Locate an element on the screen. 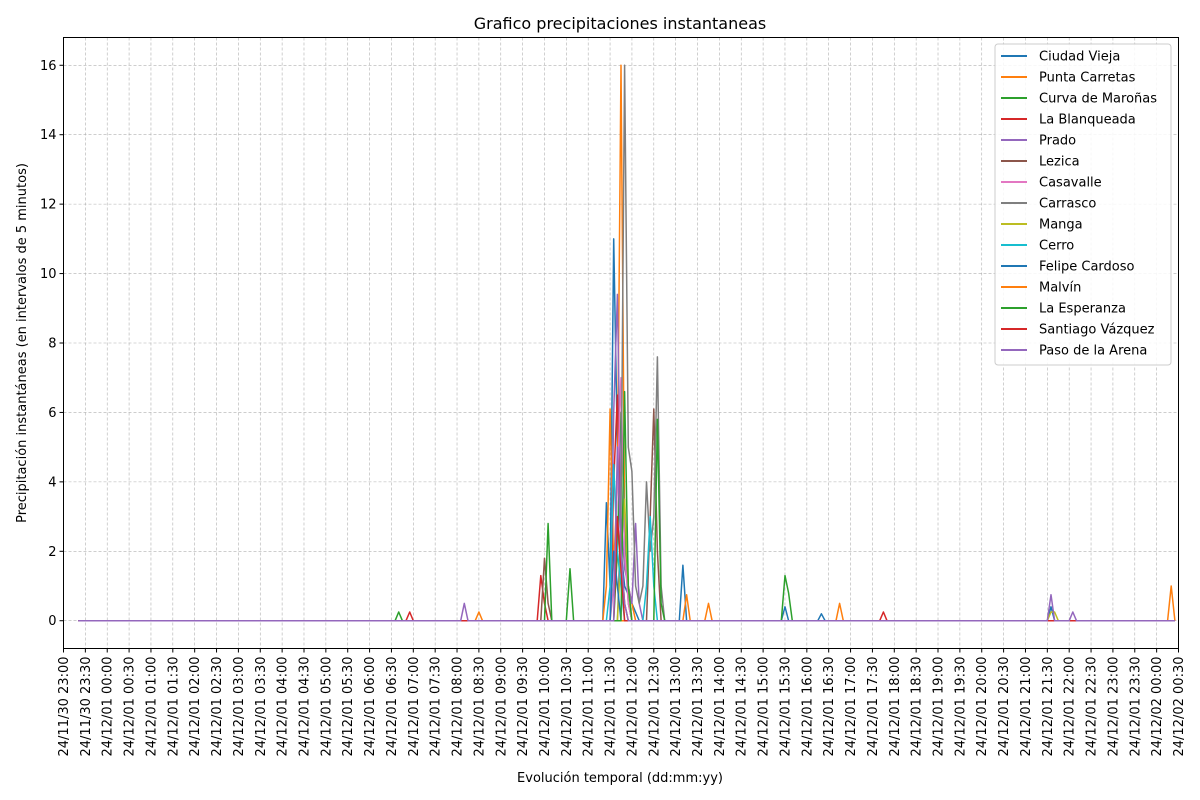  legend-label: Cerro is located at coordinates (1056, 246).